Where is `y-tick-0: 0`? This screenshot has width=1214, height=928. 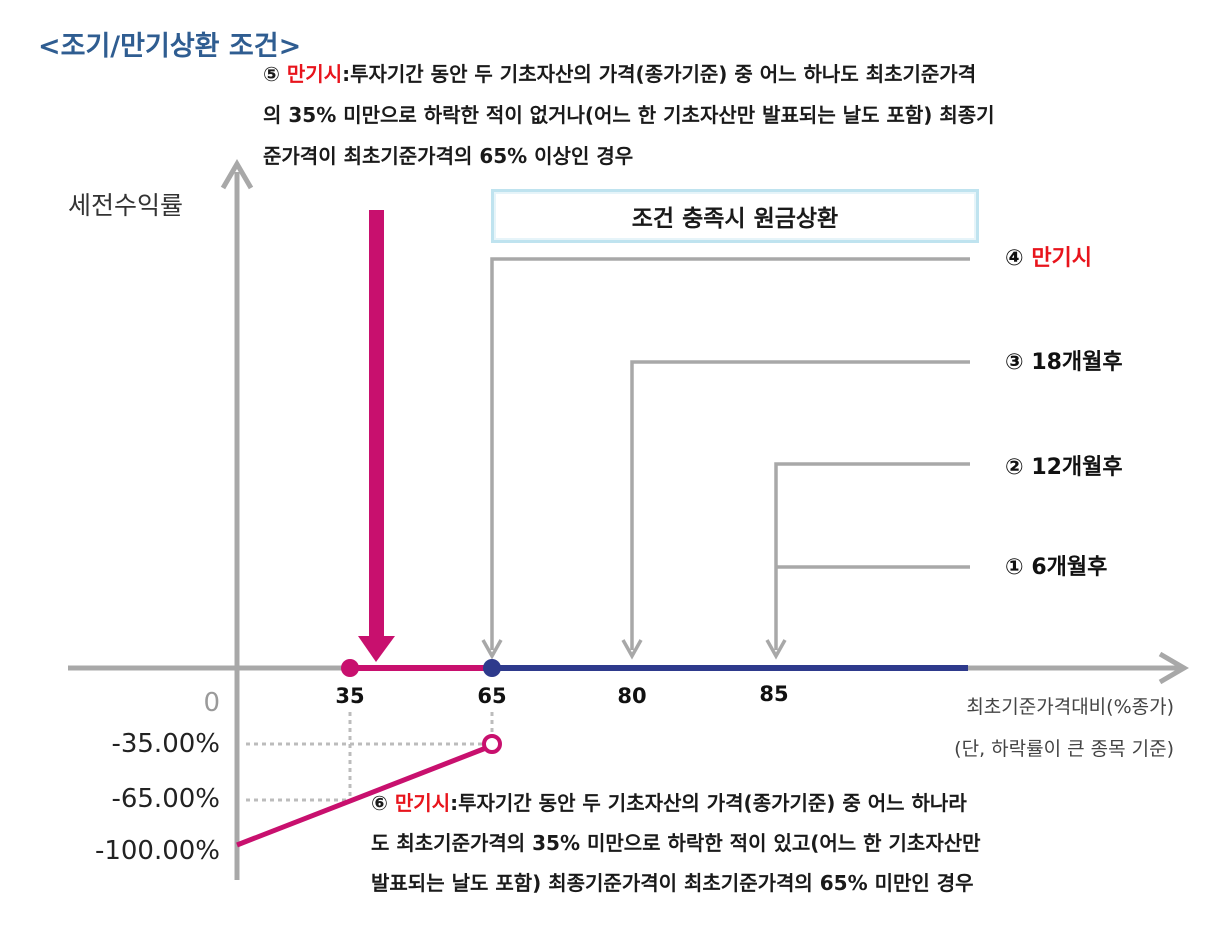 y-tick-0: 0 is located at coordinates (211, 703).